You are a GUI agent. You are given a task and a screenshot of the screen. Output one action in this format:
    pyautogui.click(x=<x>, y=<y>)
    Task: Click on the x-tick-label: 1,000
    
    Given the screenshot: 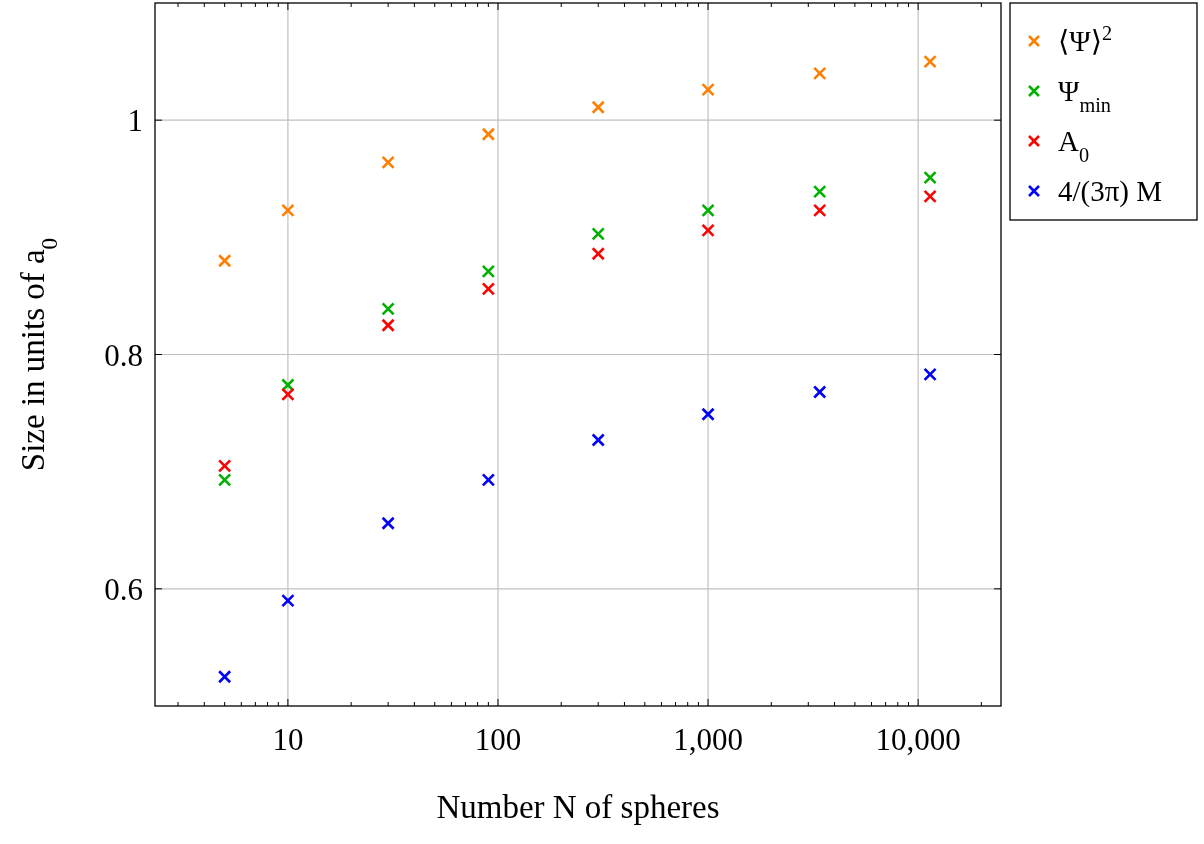 What is the action you would take?
    pyautogui.click(x=708, y=739)
    